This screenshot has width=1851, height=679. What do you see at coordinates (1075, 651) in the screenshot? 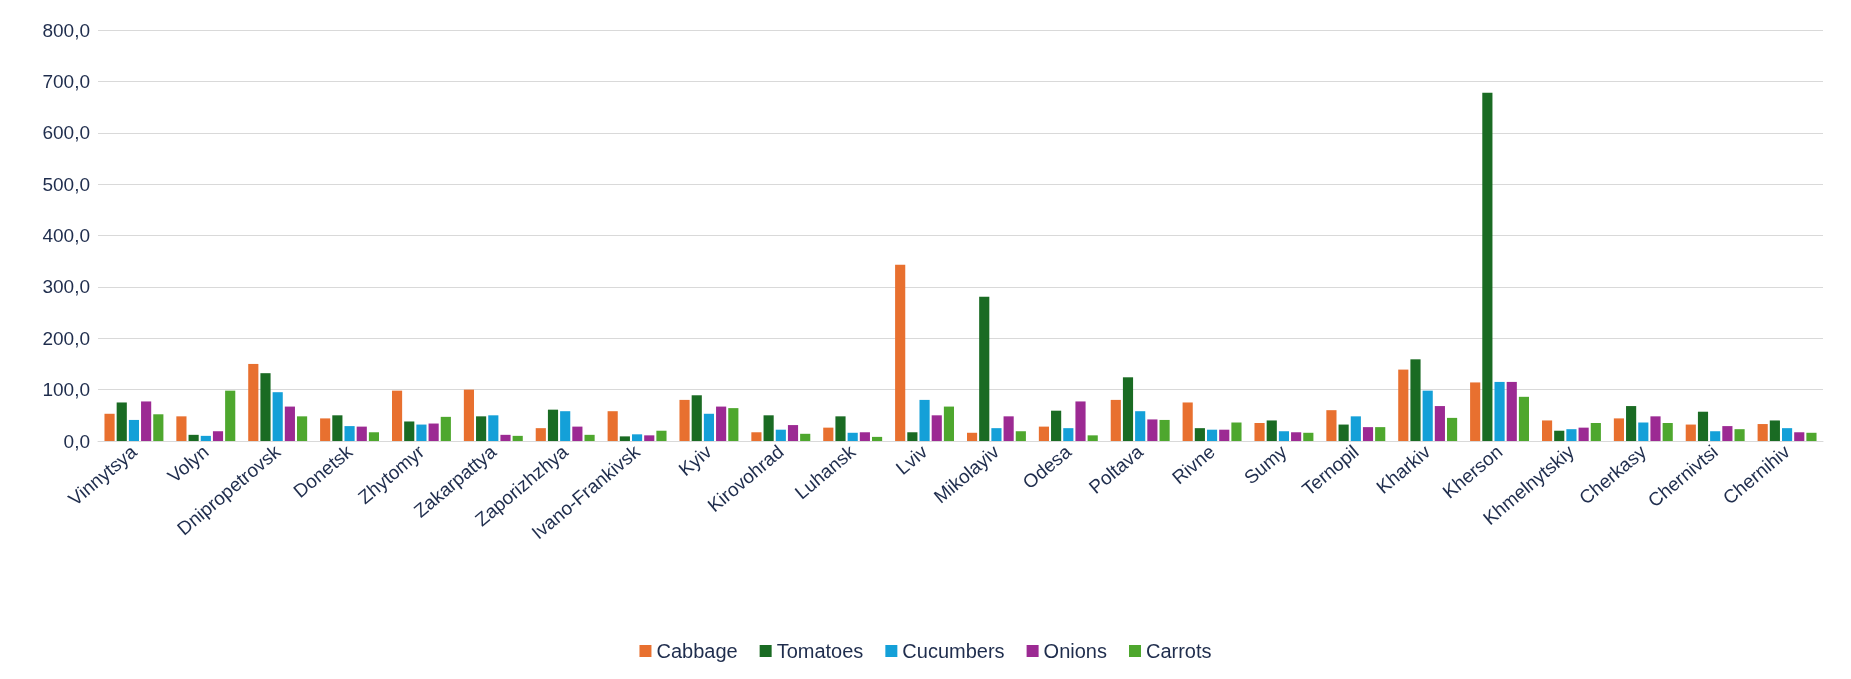
I see `legend-label: Onions` at bounding box center [1075, 651].